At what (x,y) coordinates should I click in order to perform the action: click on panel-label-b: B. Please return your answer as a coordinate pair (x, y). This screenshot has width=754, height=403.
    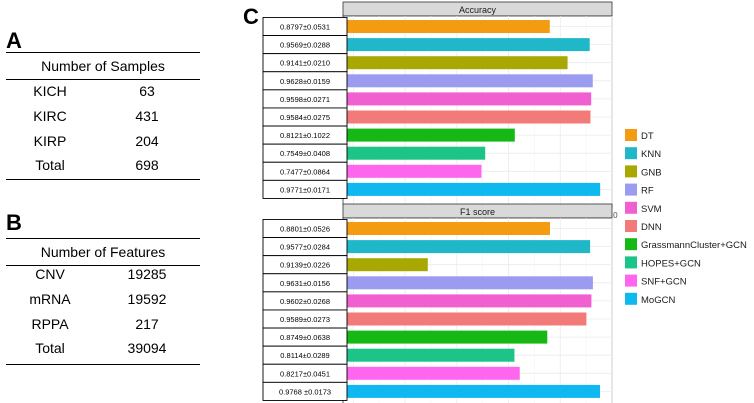
    Looking at the image, I should click on (14, 222).